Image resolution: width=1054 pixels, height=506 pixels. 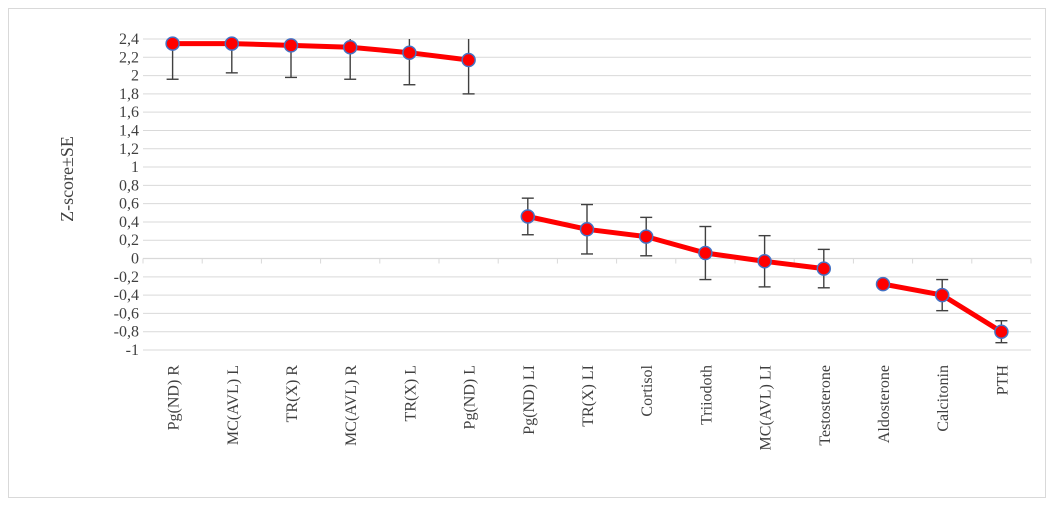 What do you see at coordinates (129, 149) in the screenshot?
I see `y-tick-label: 1,2` at bounding box center [129, 149].